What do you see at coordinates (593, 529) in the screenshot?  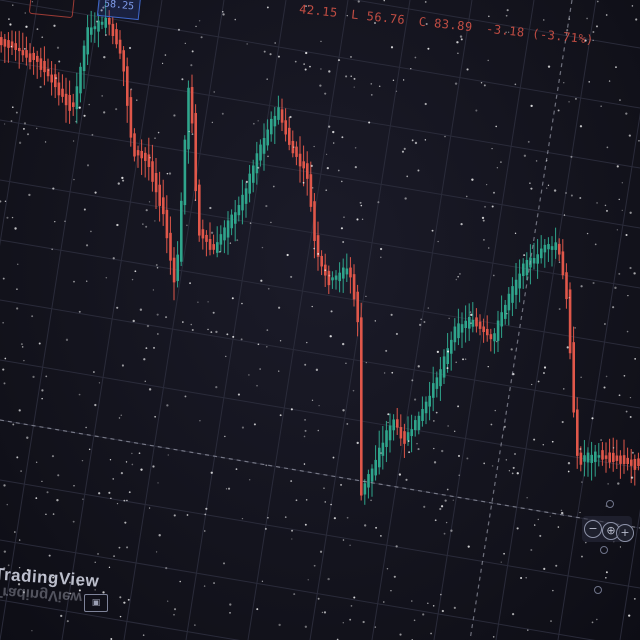 I see `zoom-out-button: −` at bounding box center [593, 529].